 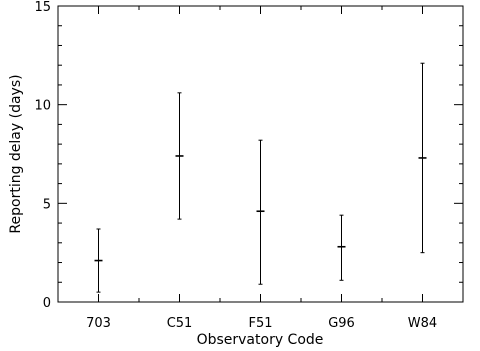 I want to click on y-tick-label: 5, so click(x=47, y=204).